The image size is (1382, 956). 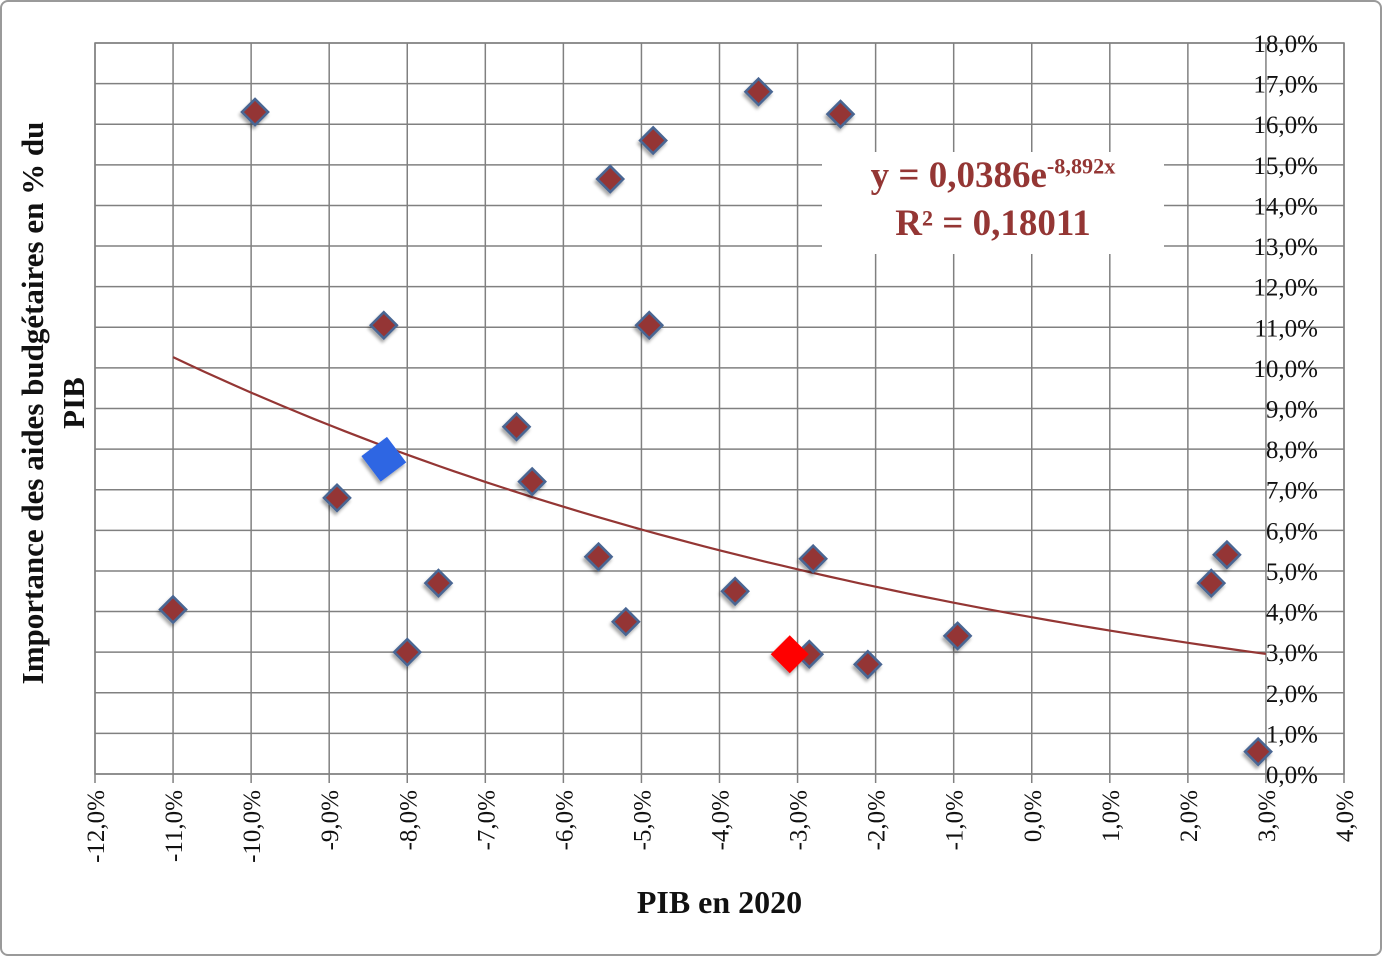 I want to click on x-tick-label: -8,0%, so click(x=408, y=820).